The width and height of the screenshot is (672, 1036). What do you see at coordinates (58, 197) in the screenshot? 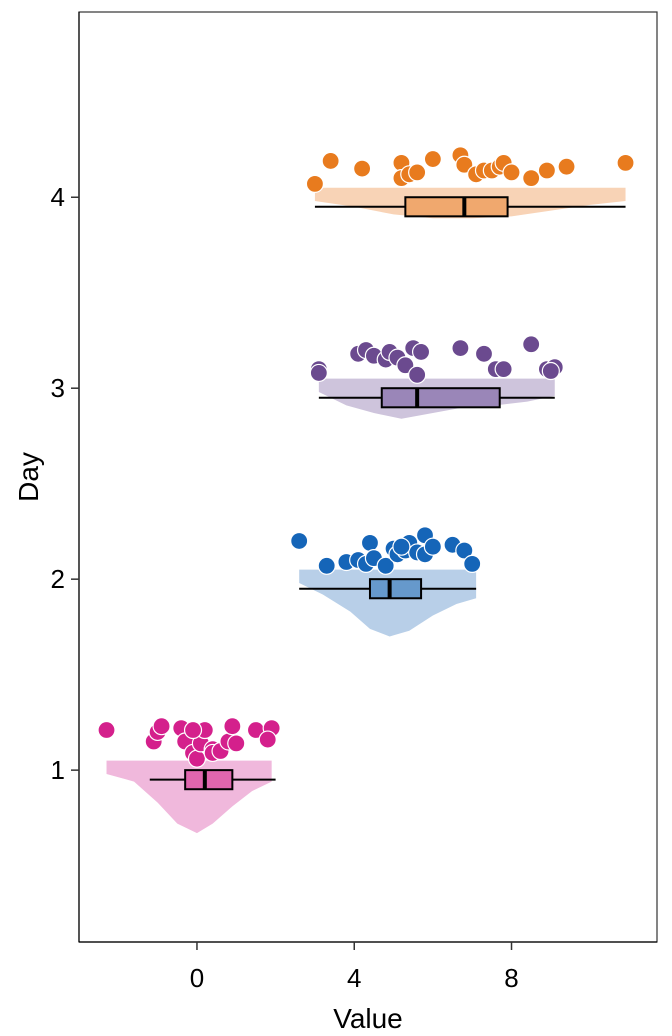
I see `y-tick-label: 4` at bounding box center [58, 197].